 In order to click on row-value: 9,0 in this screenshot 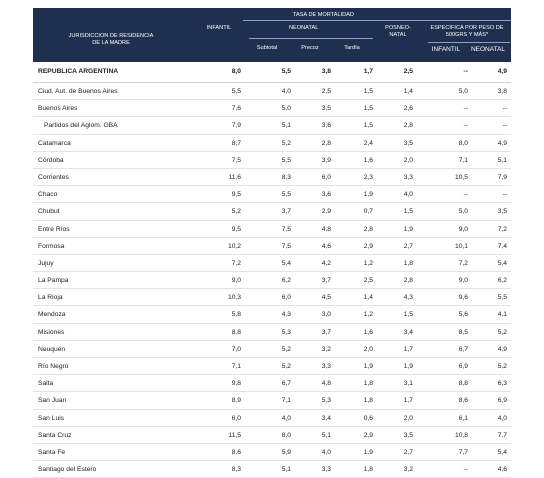, I will do `click(236, 281)`.